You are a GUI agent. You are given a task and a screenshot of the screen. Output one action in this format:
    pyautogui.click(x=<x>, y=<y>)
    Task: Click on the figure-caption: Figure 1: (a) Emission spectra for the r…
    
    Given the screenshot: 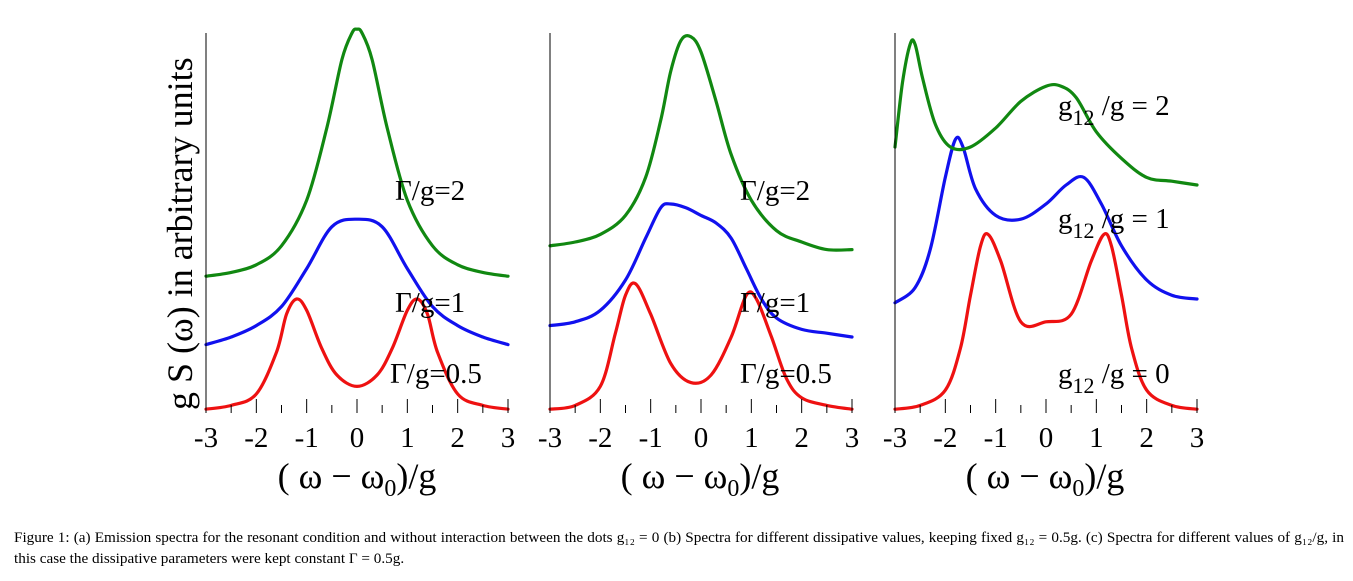 What is the action you would take?
    pyautogui.click(x=679, y=548)
    